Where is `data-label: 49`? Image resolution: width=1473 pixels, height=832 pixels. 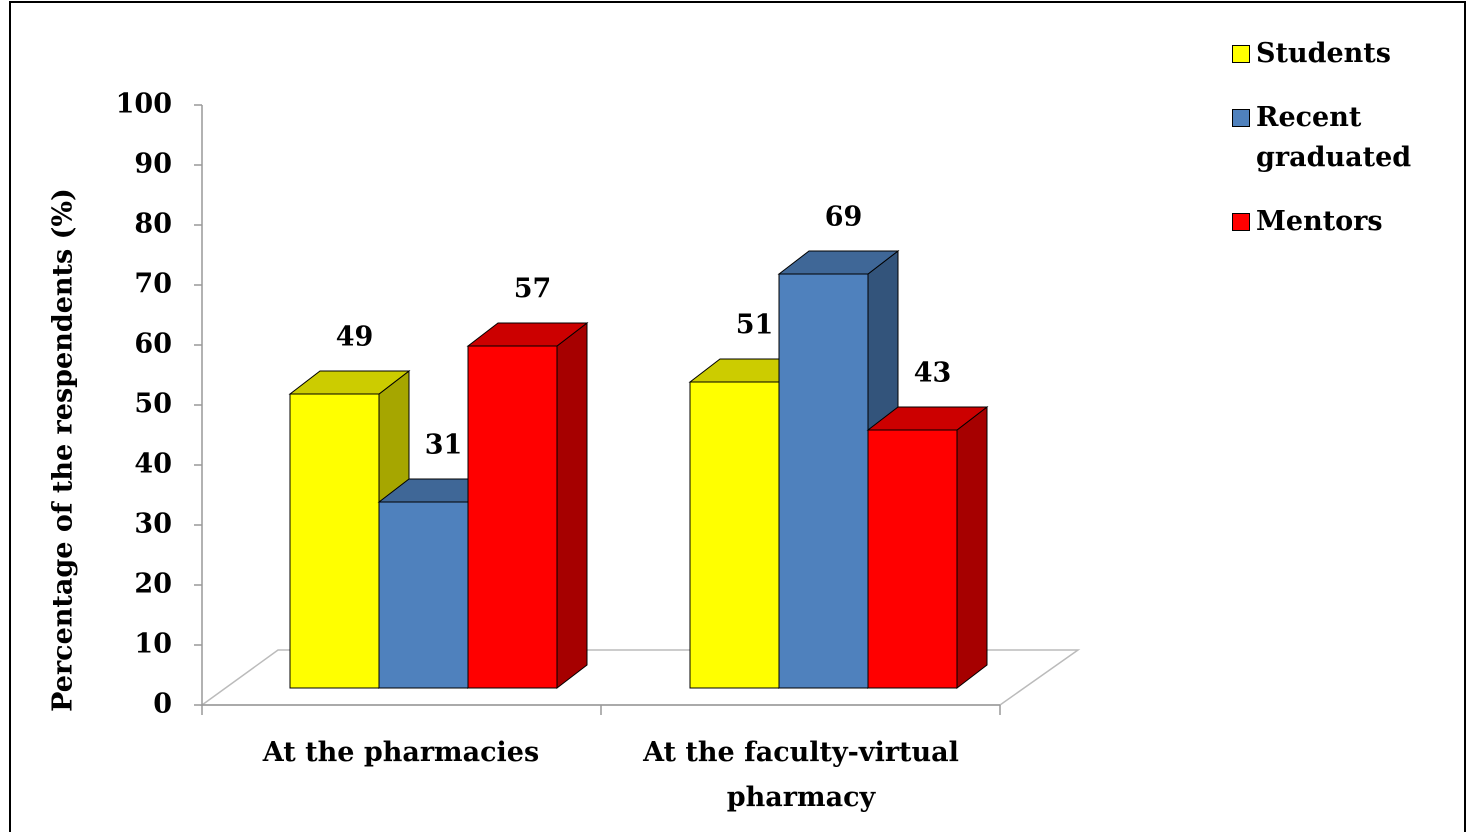 data-label: 49 is located at coordinates (355, 337).